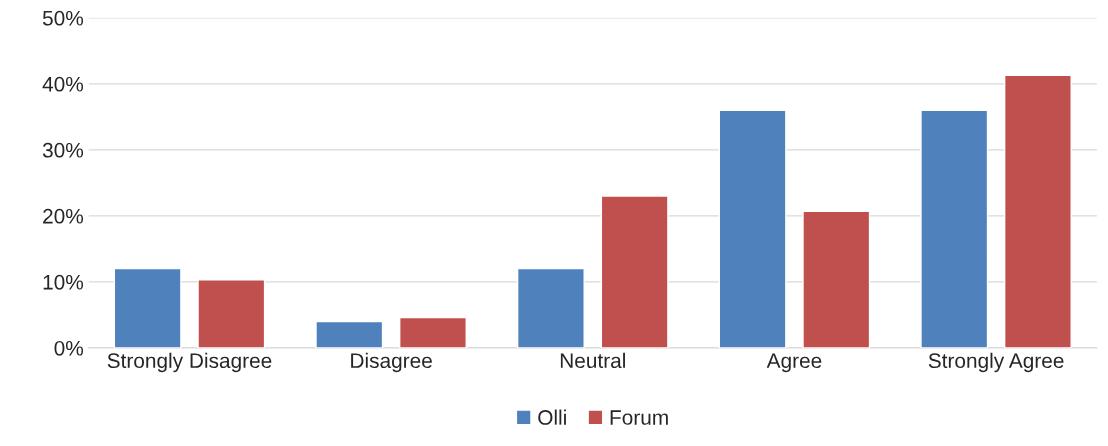  I want to click on x-tick-label: Disagree, so click(391, 362).